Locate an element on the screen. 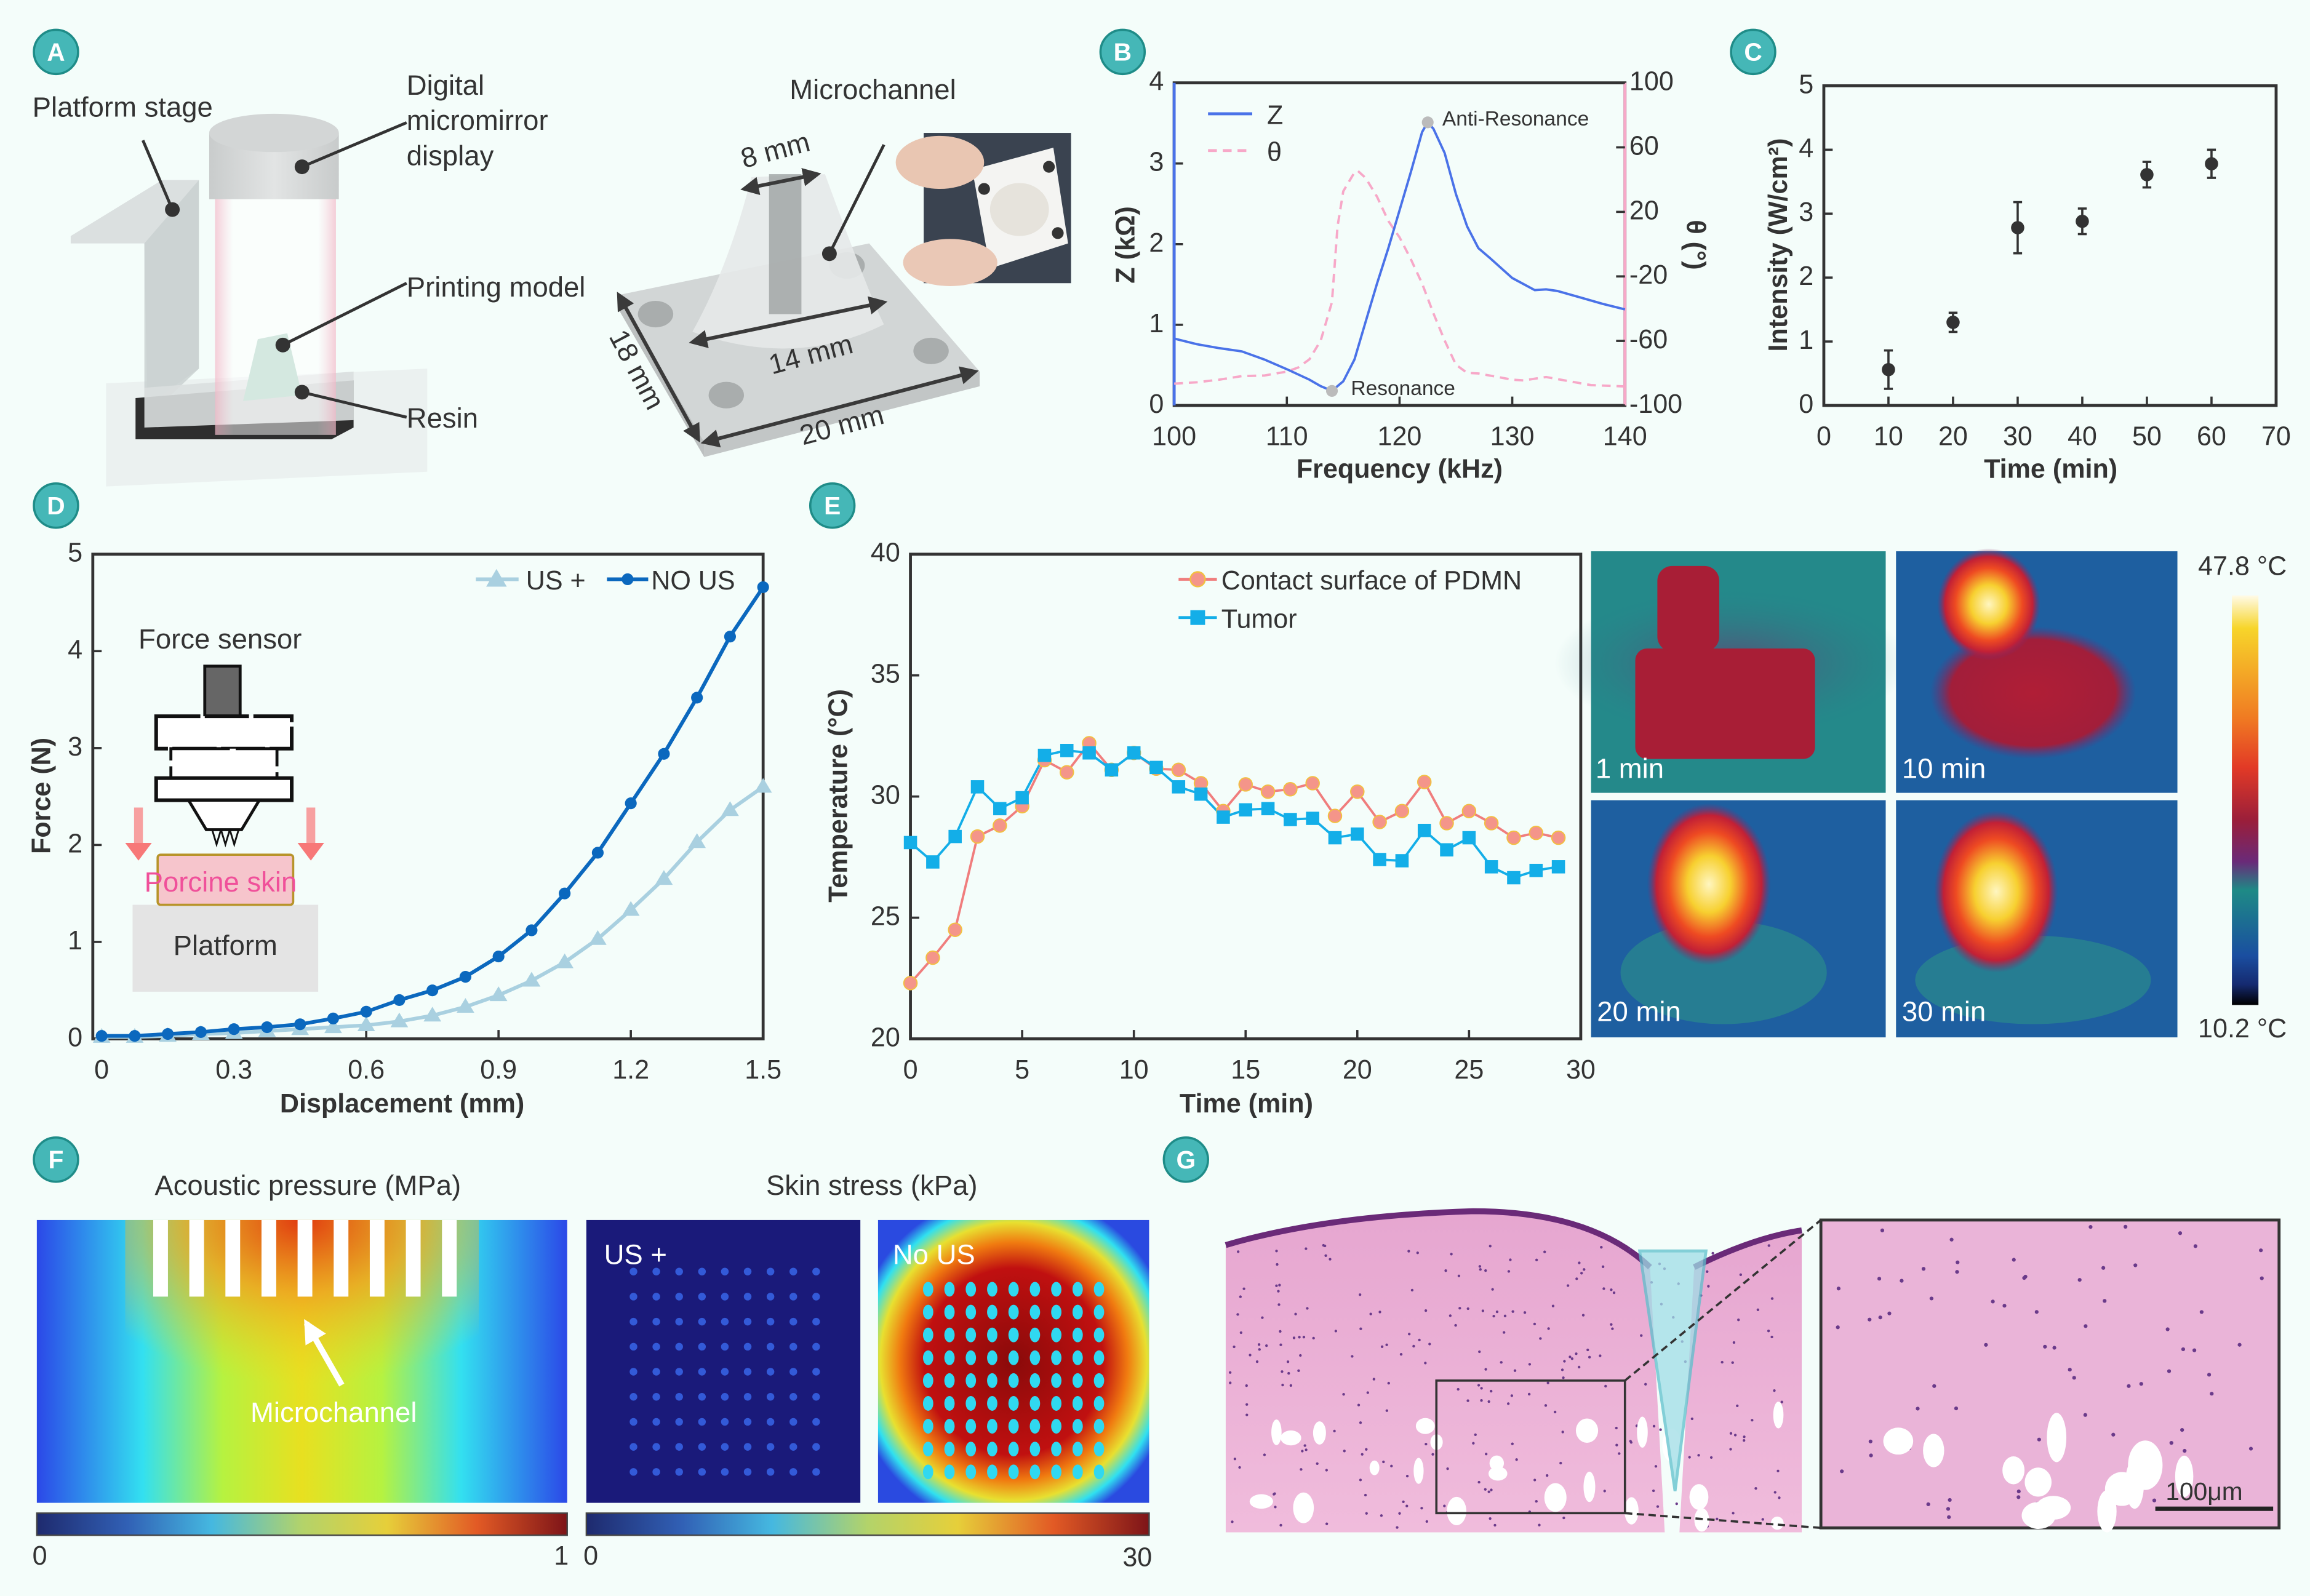 The width and height of the screenshot is (2310, 1596). svg-text: A is located at coordinates (56, 52).